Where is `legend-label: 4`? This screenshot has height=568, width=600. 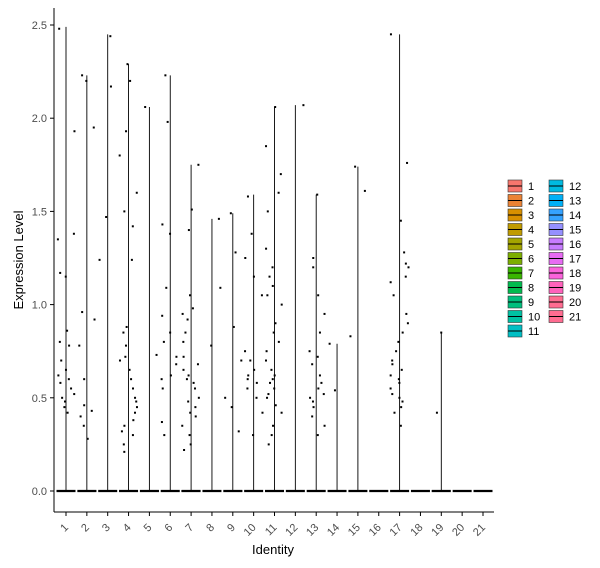 legend-label: 4 is located at coordinates (531, 231).